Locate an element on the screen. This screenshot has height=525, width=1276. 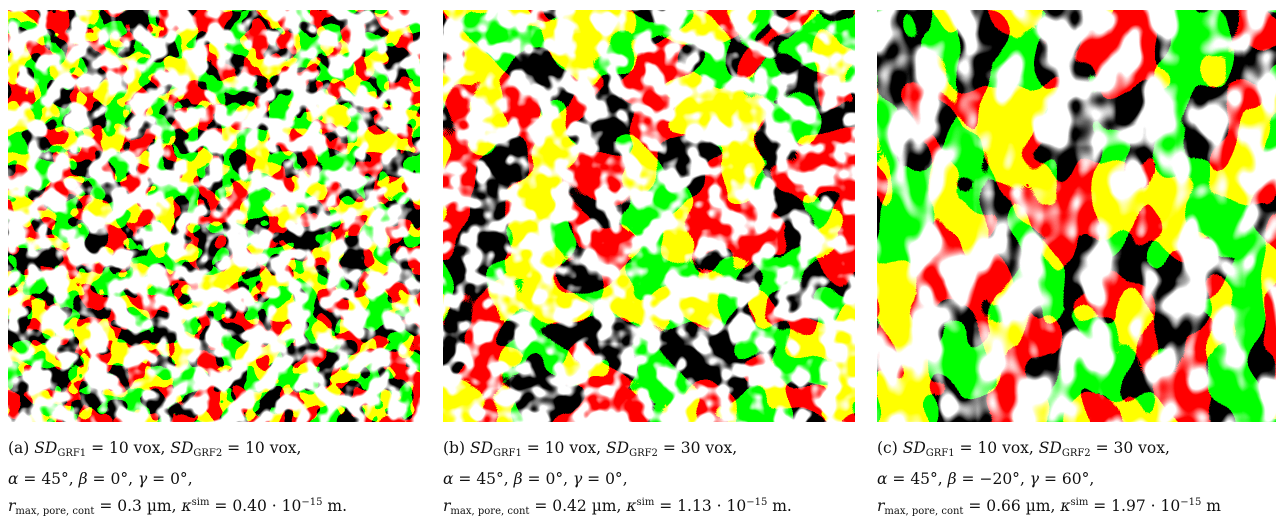
caption-a-unit: m. is located at coordinates (335, 506).